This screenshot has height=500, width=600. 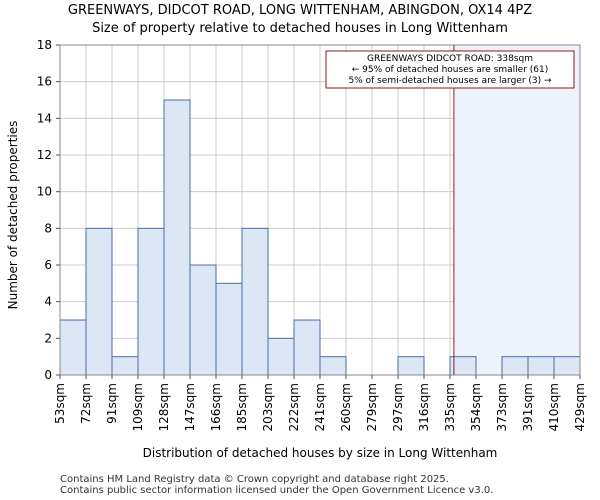 I want to click on y-tick-label: 4, so click(x=48, y=302).